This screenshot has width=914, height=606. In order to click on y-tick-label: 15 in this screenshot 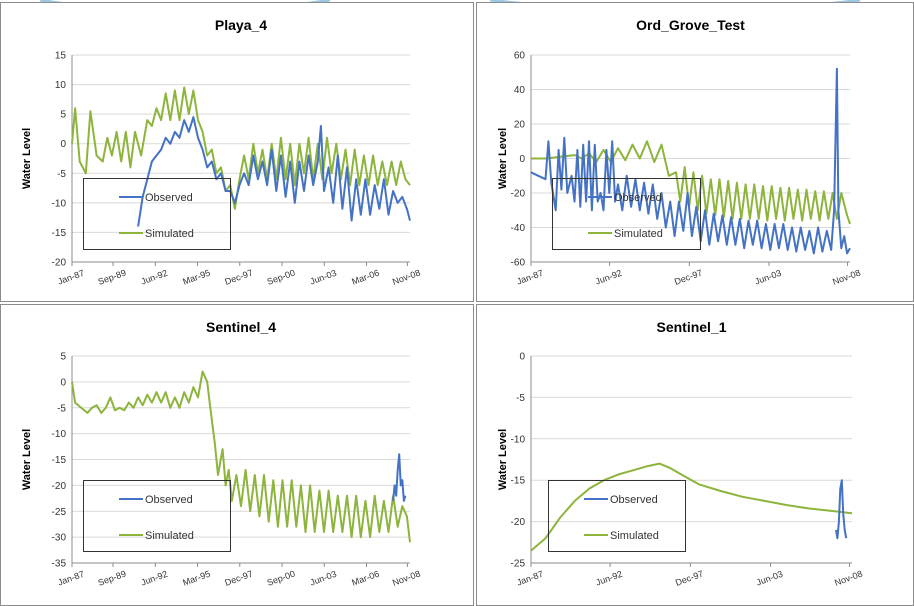, I will do `click(61, 56)`.